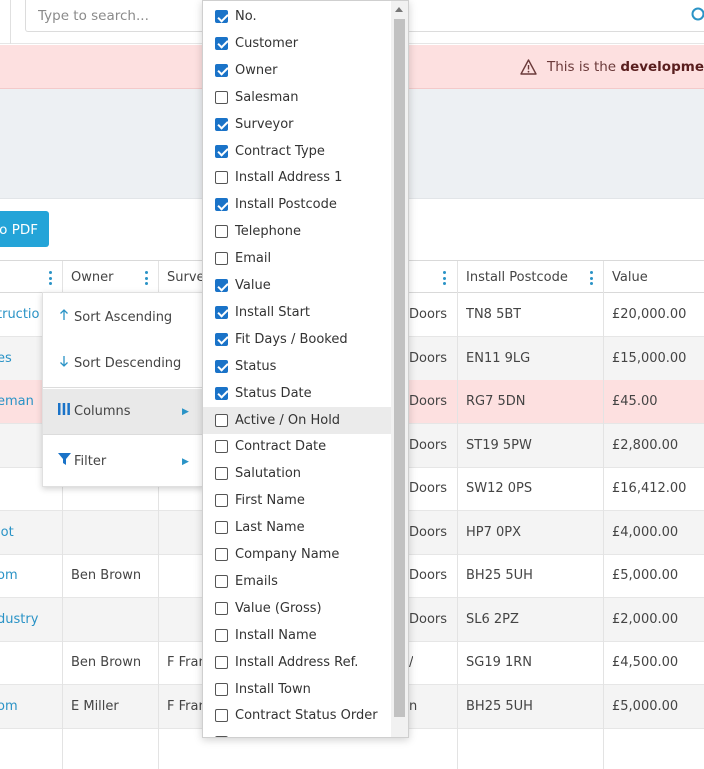 This screenshot has width=704, height=769. Describe the element at coordinates (297, 689) in the screenshot. I see `column-option: Install Town` at that location.